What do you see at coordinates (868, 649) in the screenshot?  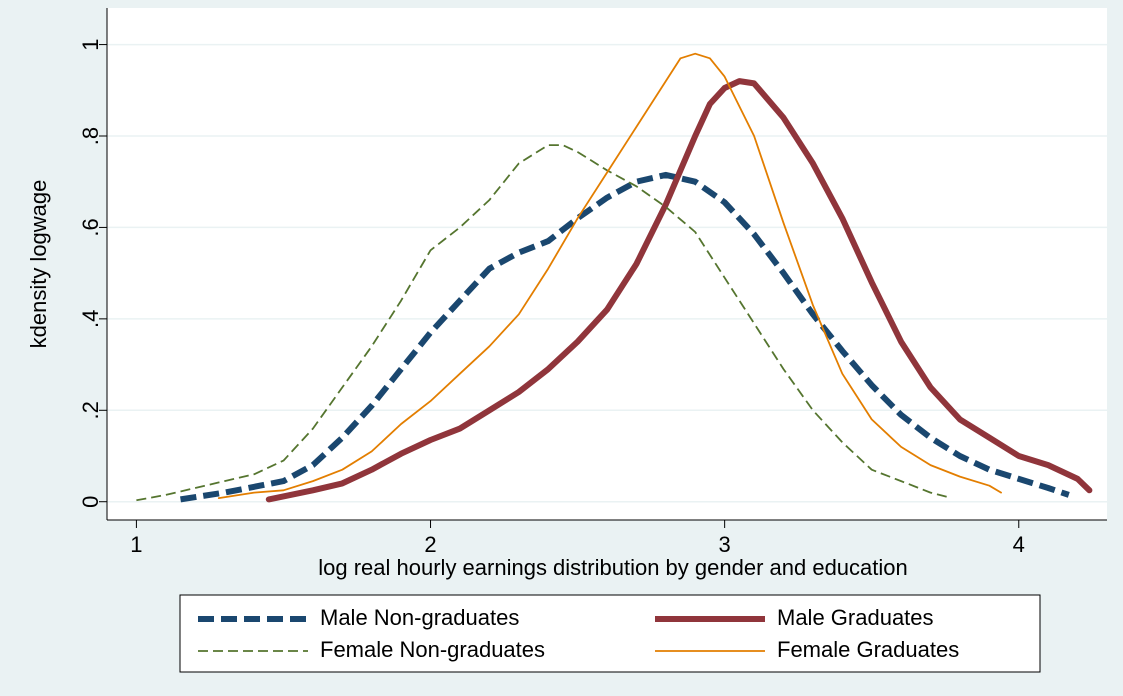 I see `legend-label: Female Graduates` at bounding box center [868, 649].